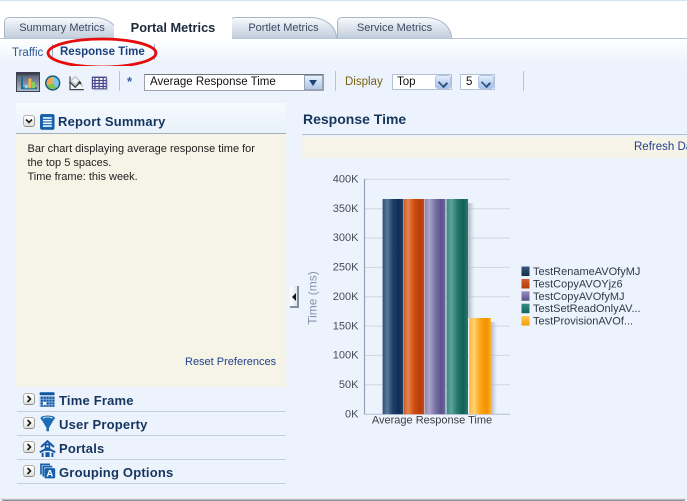 The height and width of the screenshot is (501, 687). Describe the element at coordinates (346, 268) in the screenshot. I see `svg-text: 250K` at that location.